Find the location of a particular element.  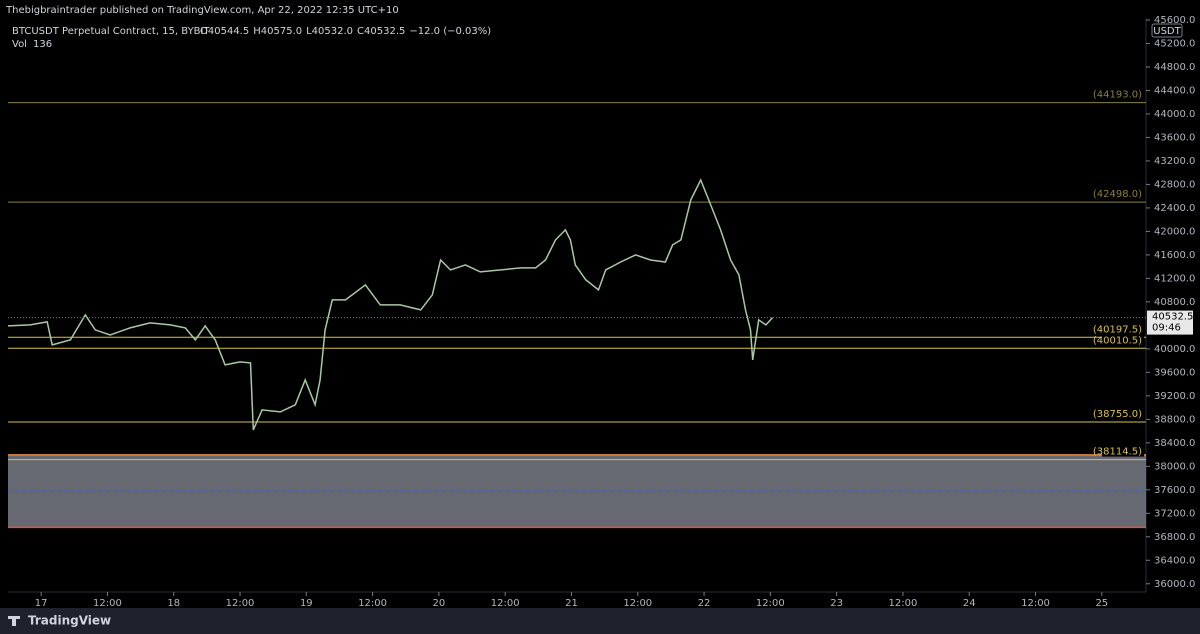

y-tick-label: 44800.0 is located at coordinates (1174, 67).